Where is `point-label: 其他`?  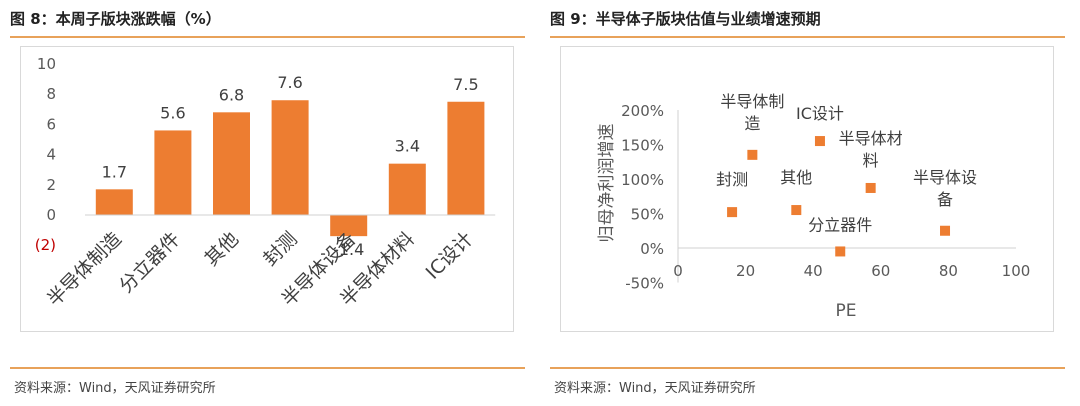
point-label: 其他 is located at coordinates (796, 177).